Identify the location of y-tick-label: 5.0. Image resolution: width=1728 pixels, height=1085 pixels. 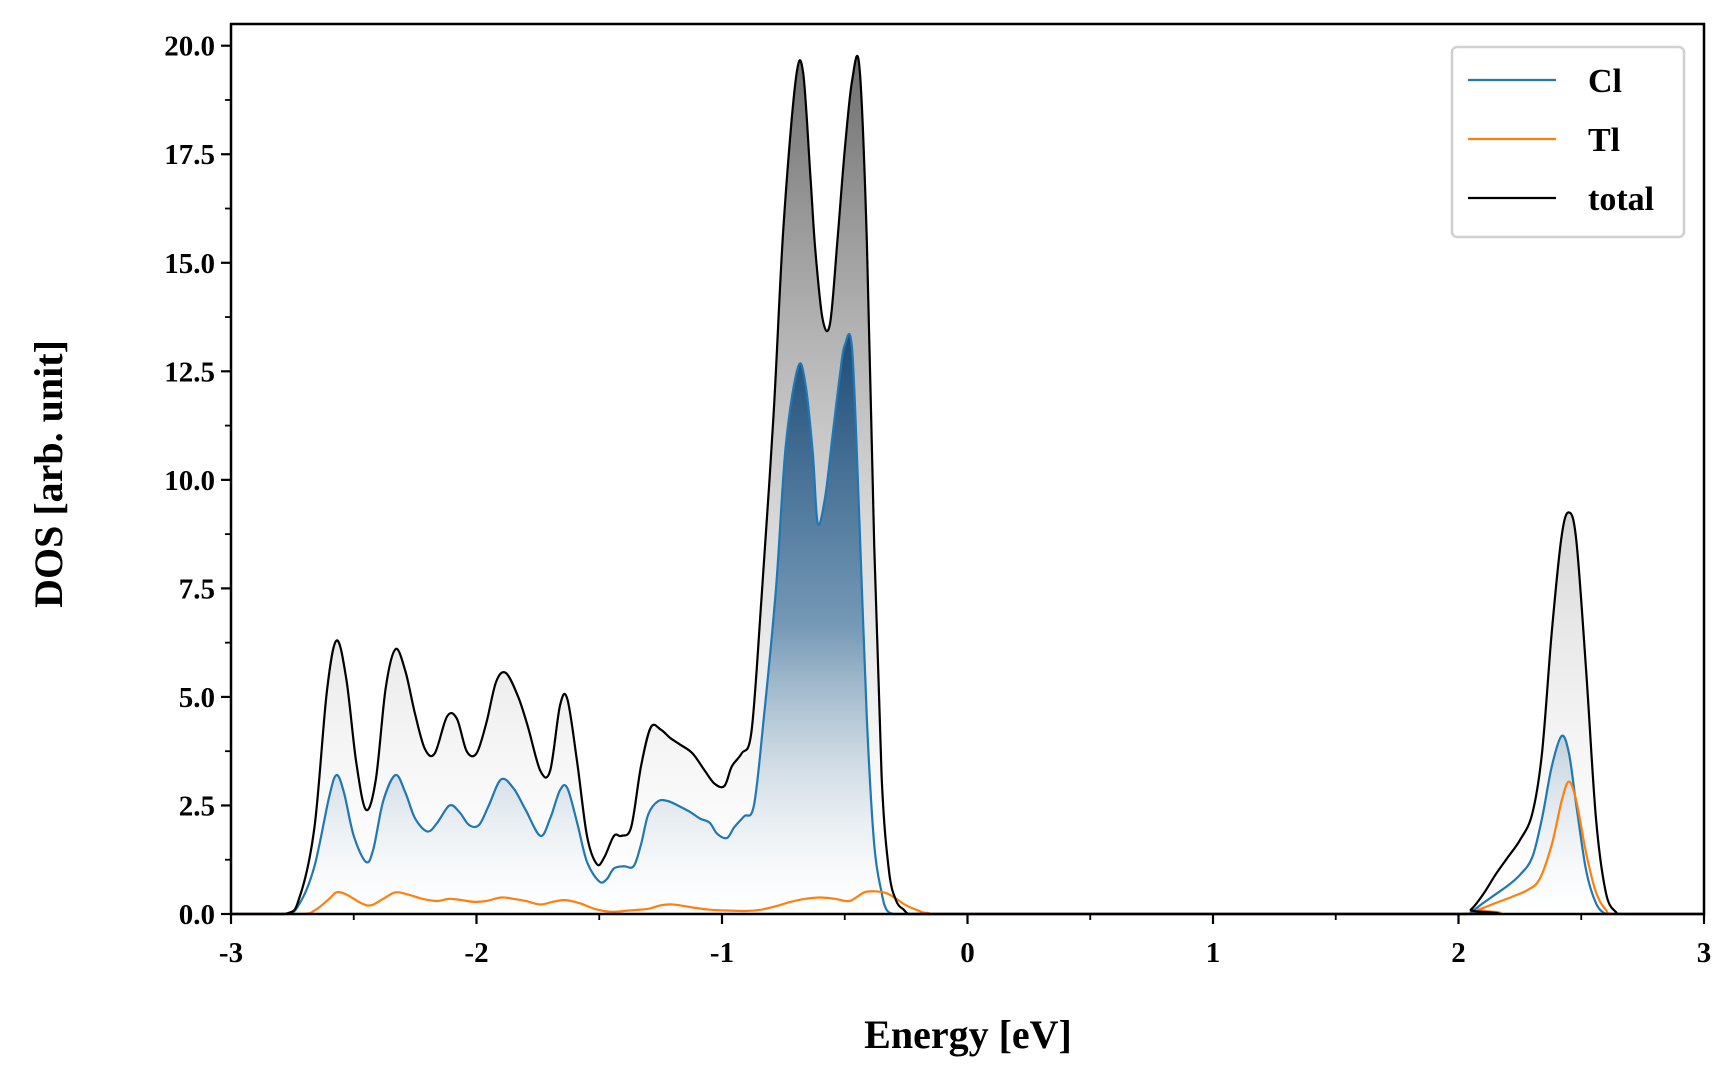
(197, 698).